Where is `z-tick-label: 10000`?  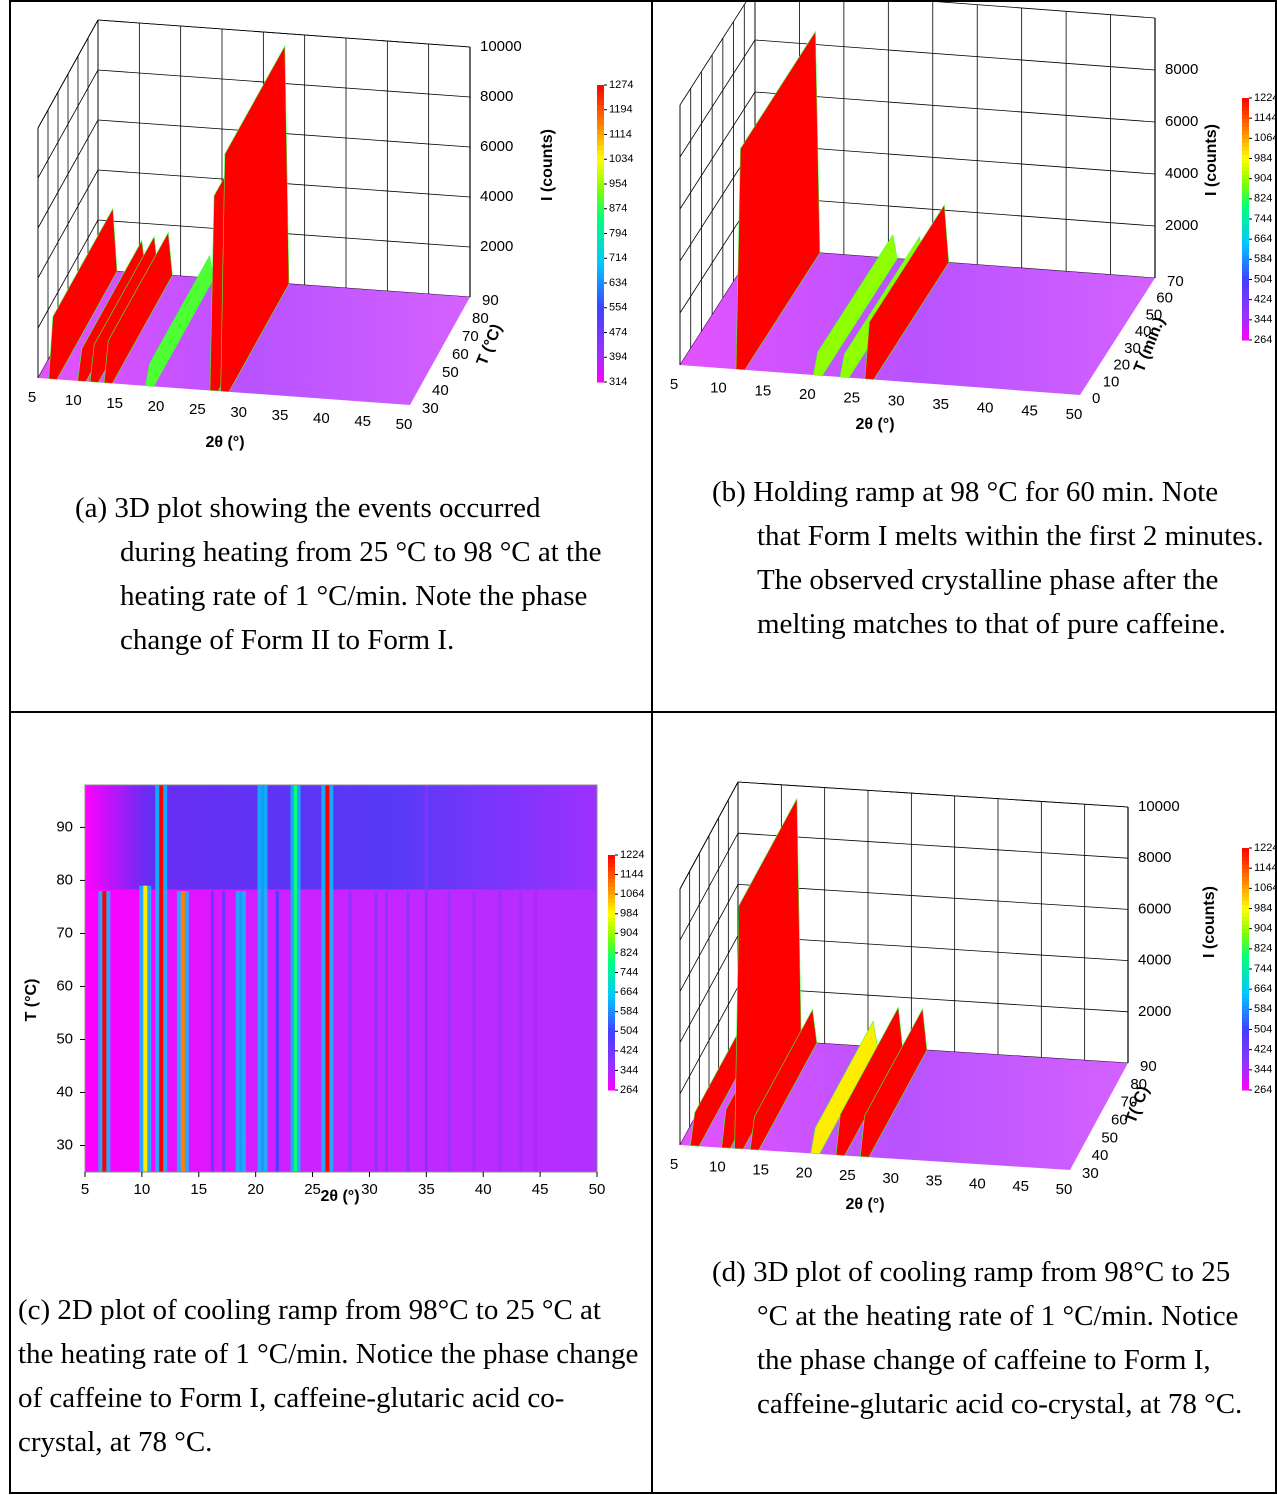
z-tick-label: 10000 is located at coordinates (1159, 806).